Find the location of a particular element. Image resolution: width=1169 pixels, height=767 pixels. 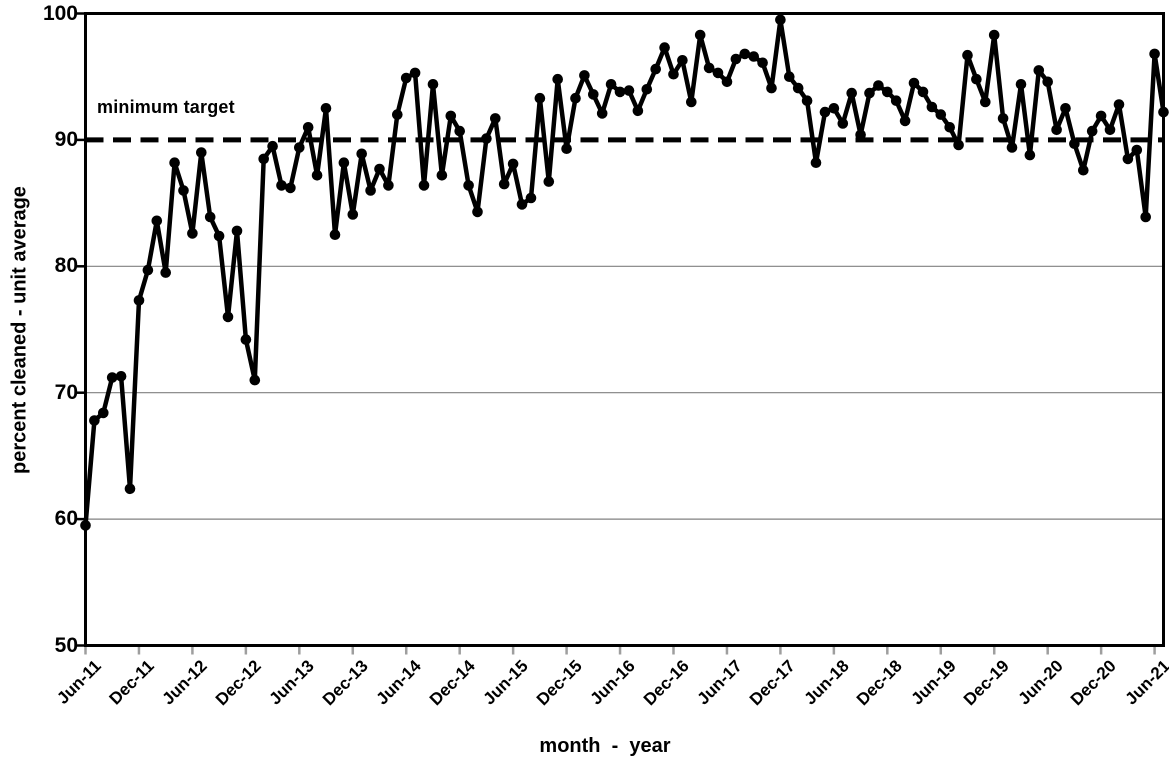

y-tick-label-100: 100 is located at coordinates (60, 13).